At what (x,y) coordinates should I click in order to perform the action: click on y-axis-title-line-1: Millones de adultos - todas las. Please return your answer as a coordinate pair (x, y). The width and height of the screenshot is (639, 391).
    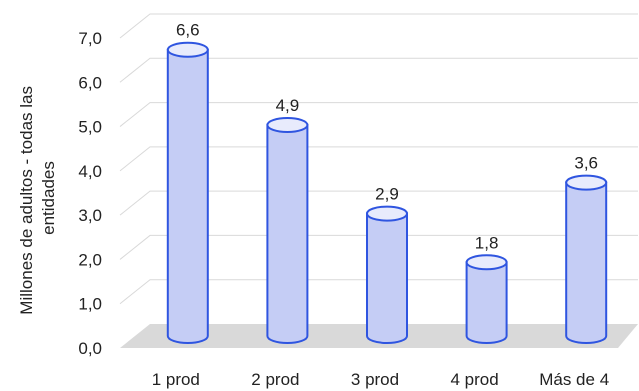
    Looking at the image, I should click on (26, 200).